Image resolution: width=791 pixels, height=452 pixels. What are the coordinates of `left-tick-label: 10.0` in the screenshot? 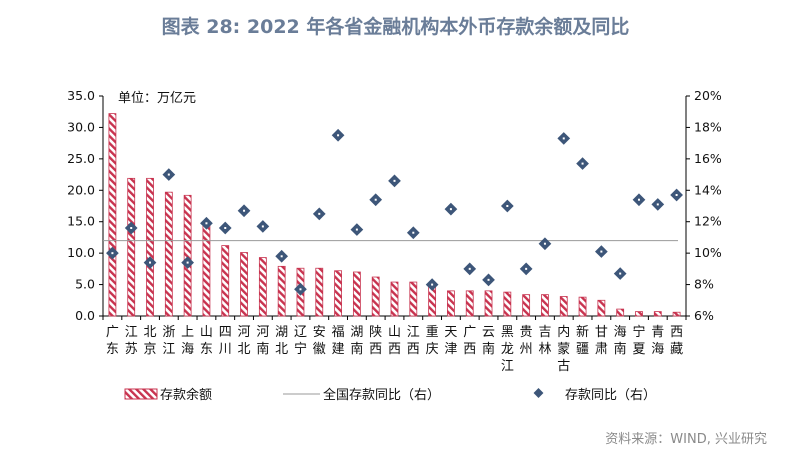 It's located at (81, 252).